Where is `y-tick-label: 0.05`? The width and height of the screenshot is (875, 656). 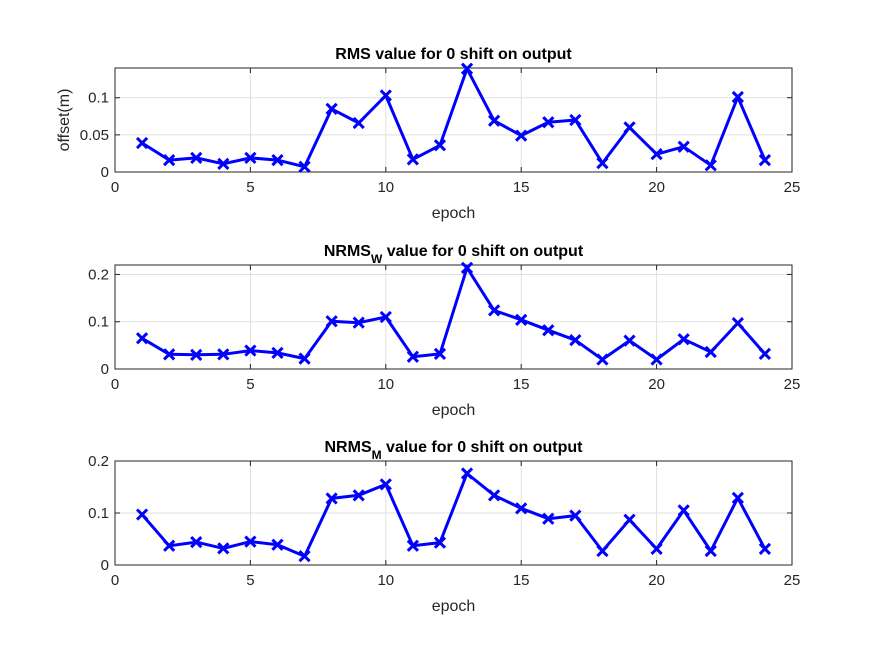 y-tick-label: 0.05 is located at coordinates (94, 135).